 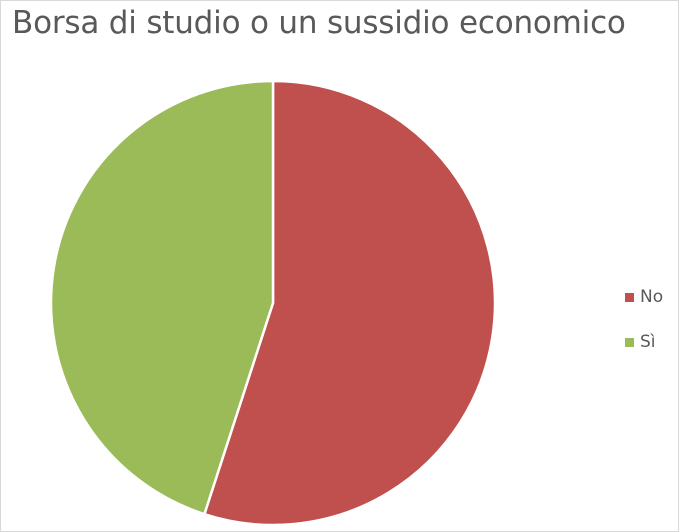 What do you see at coordinates (652, 297) in the screenshot?
I see `legend-label-no: No` at bounding box center [652, 297].